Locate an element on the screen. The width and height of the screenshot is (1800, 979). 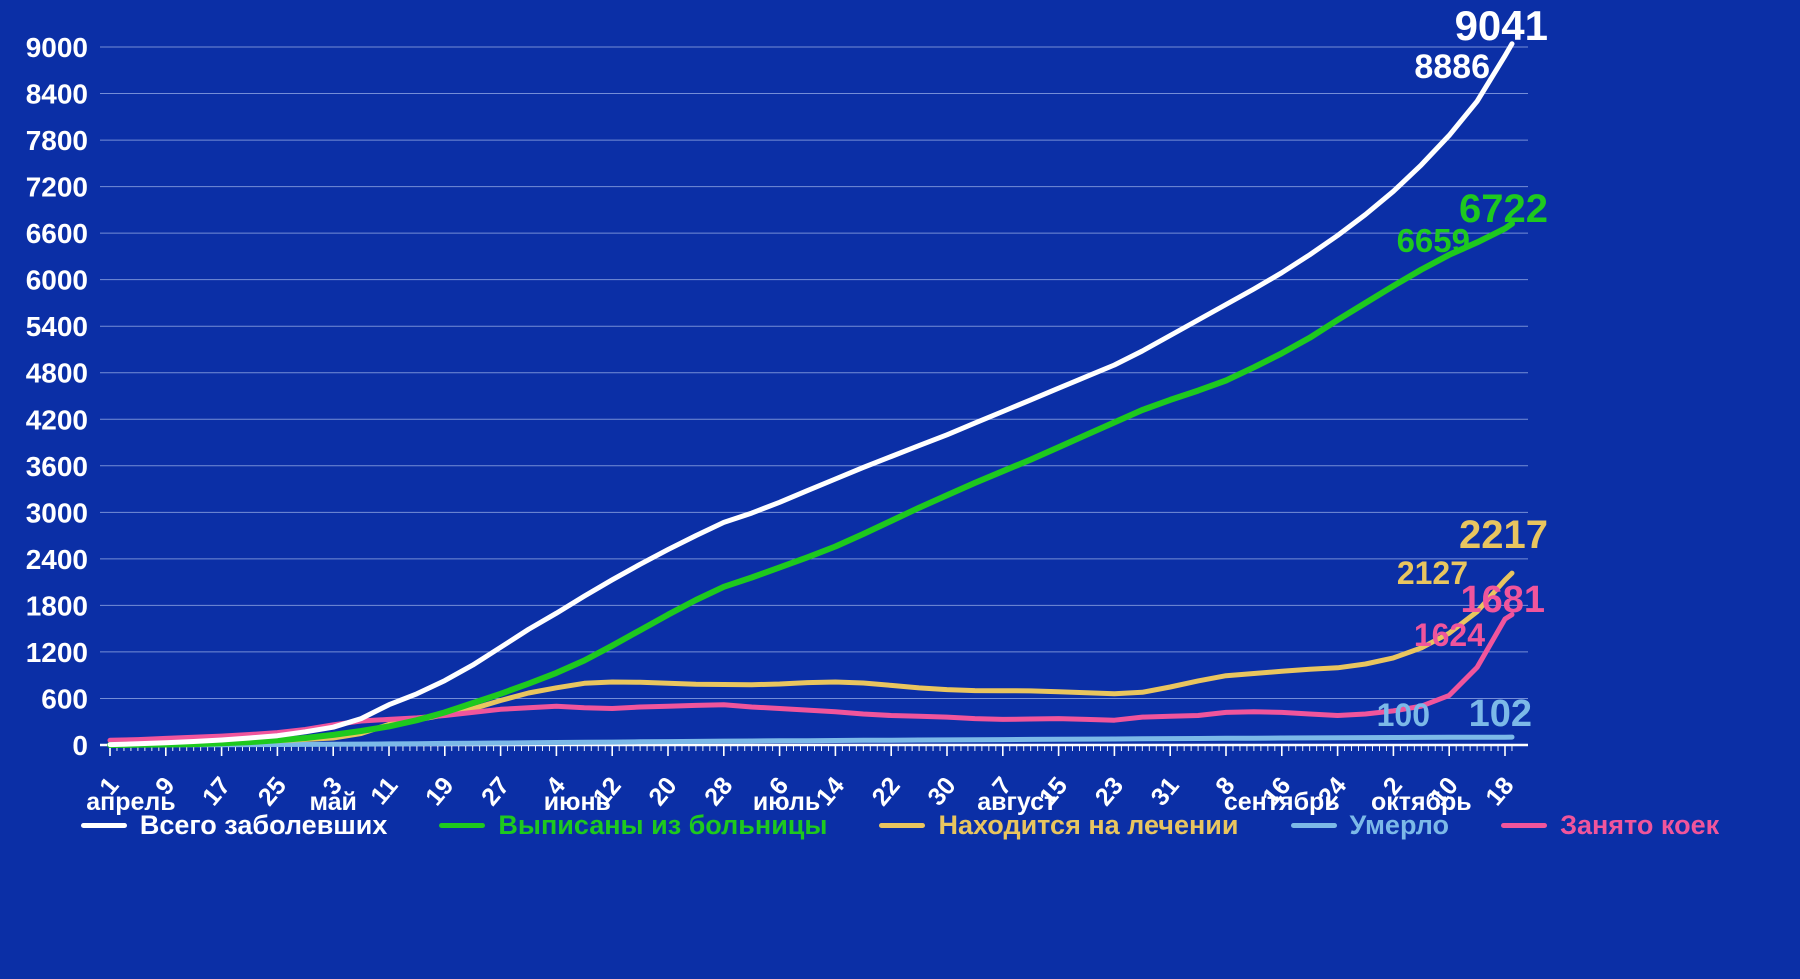
value-label-total: 8886 is located at coordinates (1452, 67).